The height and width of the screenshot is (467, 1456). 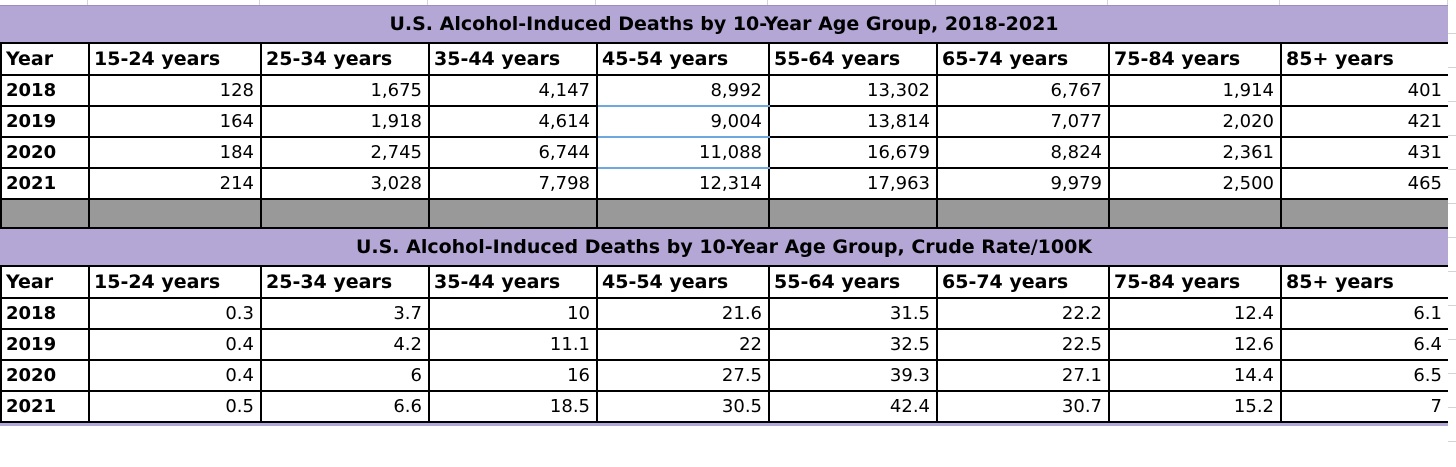 What do you see at coordinates (175, 90) in the screenshot?
I see `value-cell: 128` at bounding box center [175, 90].